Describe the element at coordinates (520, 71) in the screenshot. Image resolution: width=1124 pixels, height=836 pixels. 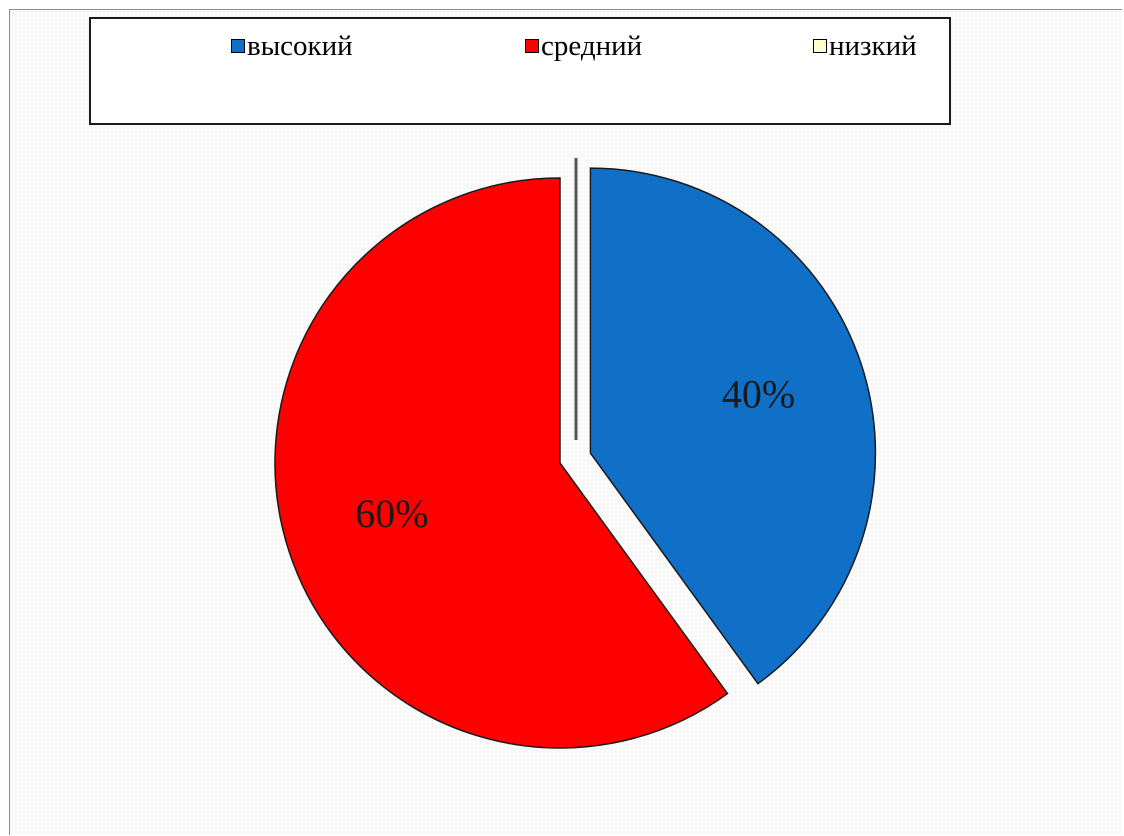
I see `legend: высокий средний низкий` at that location.